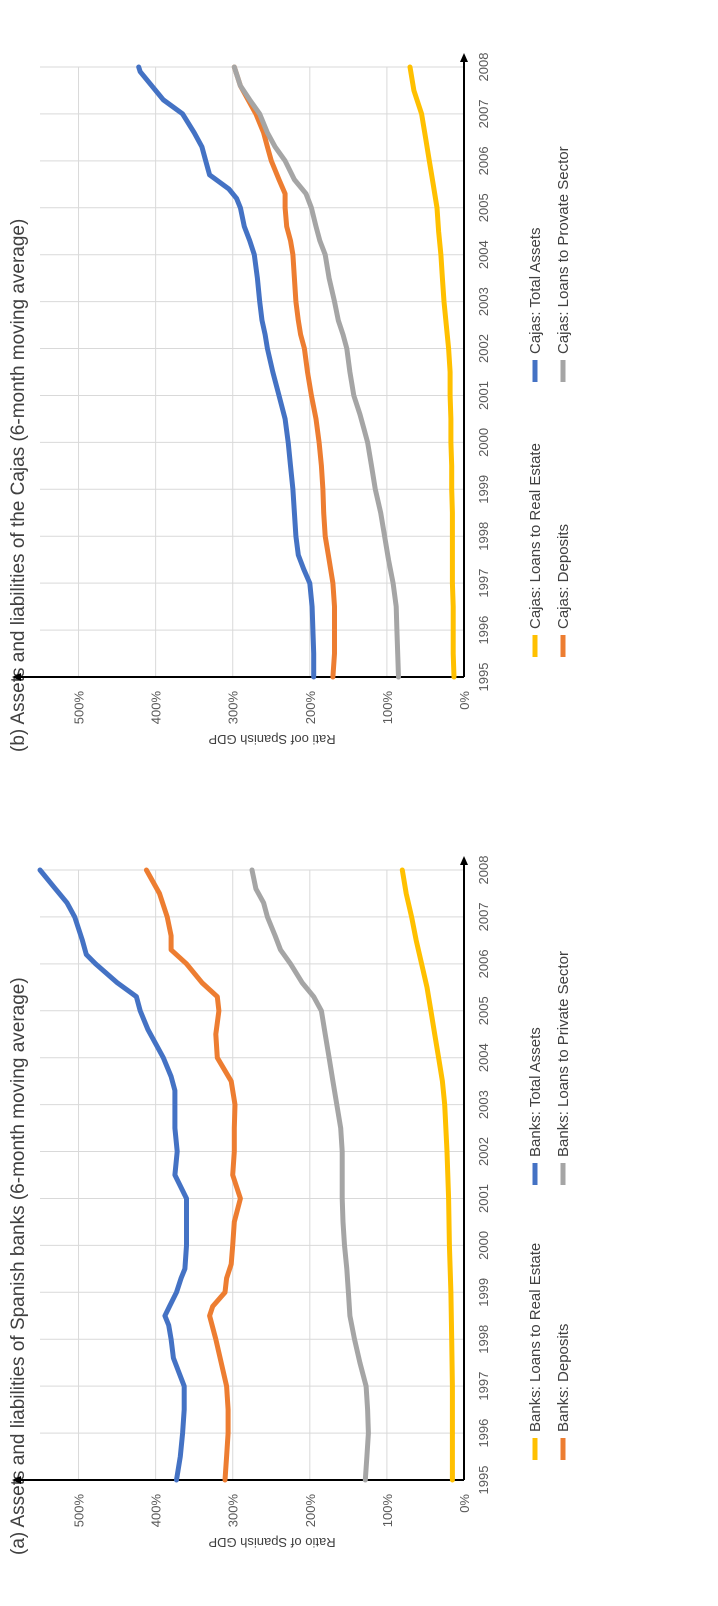  What do you see at coordinates (464, 700) in the screenshot?
I see `chart-b-y-tick-label: 0%` at bounding box center [464, 700].